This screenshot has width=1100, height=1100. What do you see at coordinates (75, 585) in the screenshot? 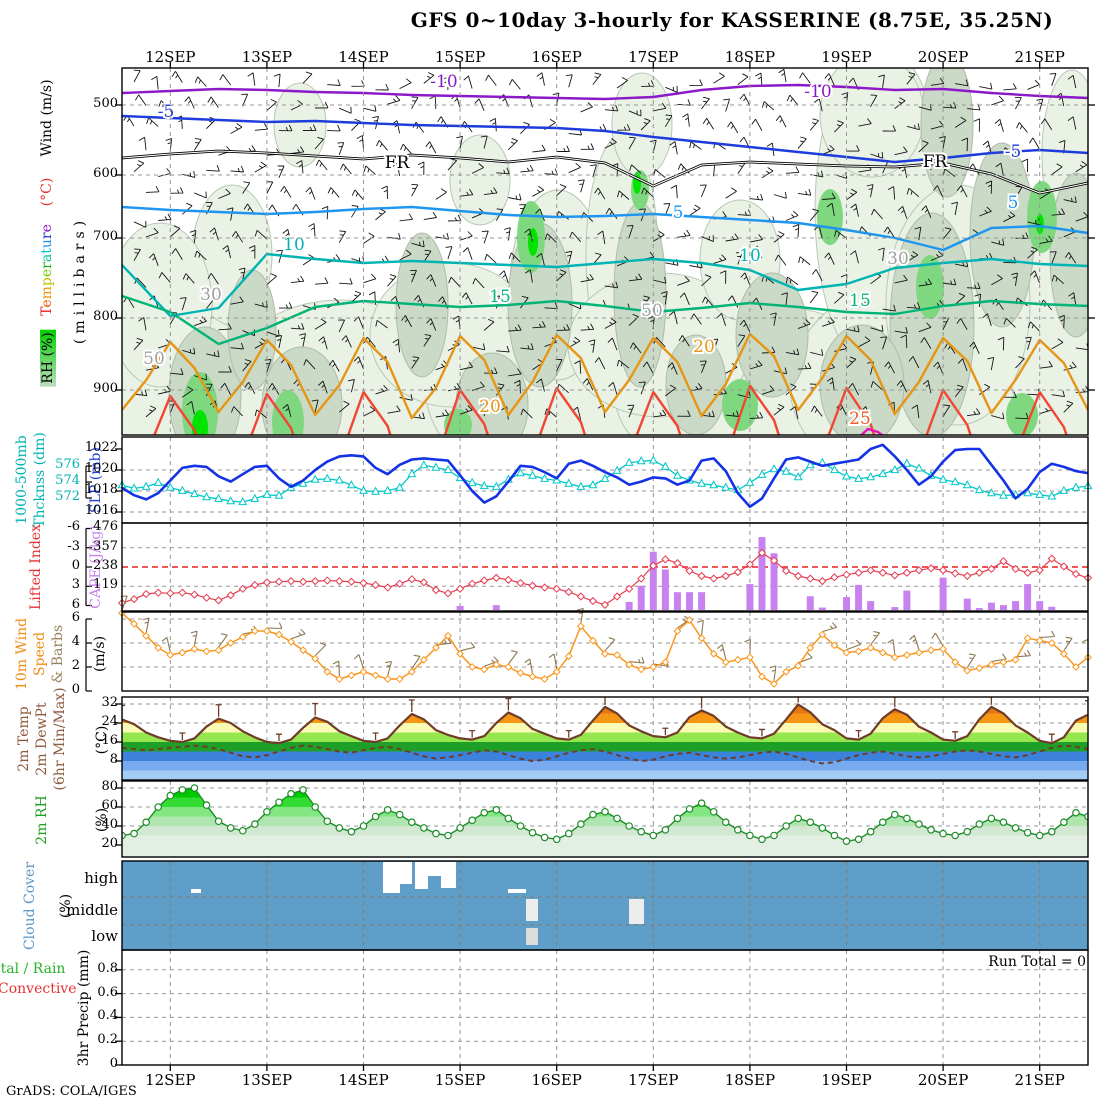
I see `li-tick: 3` at bounding box center [75, 585].